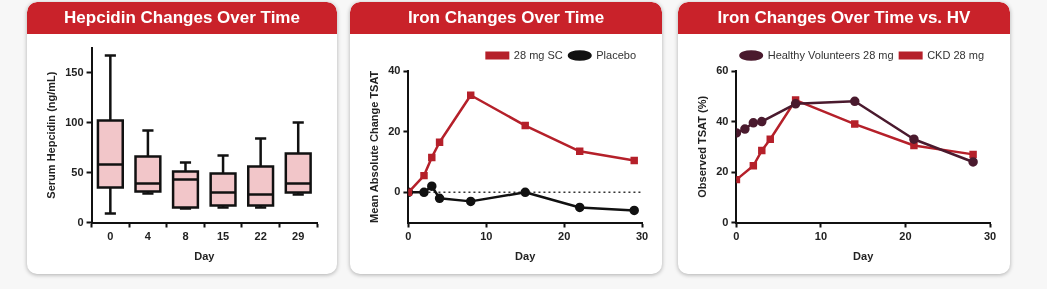 This screenshot has height=289, width=1047. What do you see at coordinates (844, 18) in the screenshot?
I see `chart-title: Iron Changes Over Time vs. HV` at bounding box center [844, 18].